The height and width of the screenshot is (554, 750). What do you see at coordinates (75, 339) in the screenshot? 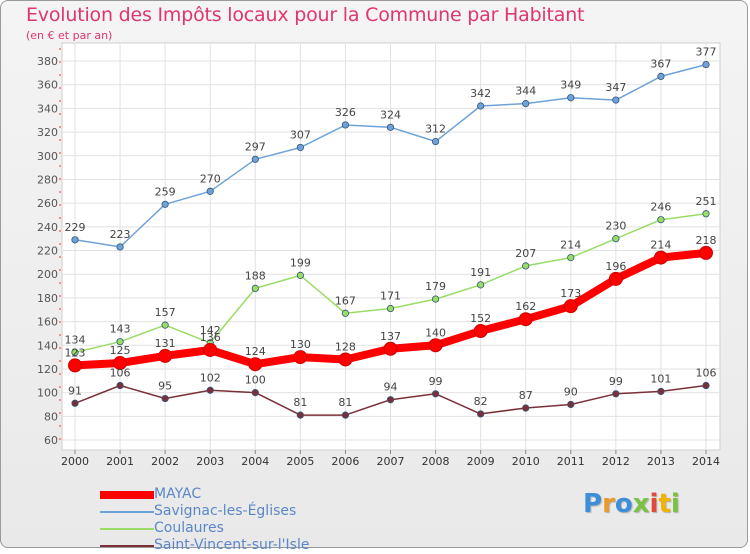
I see `data-label: 134` at bounding box center [75, 339].